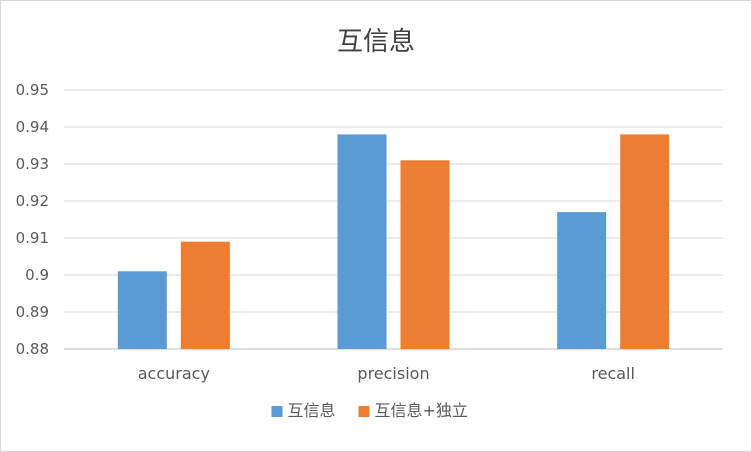 The height and width of the screenshot is (452, 752). Describe the element at coordinates (362, 241) in the screenshot. I see `bar-series1-precision` at that location.